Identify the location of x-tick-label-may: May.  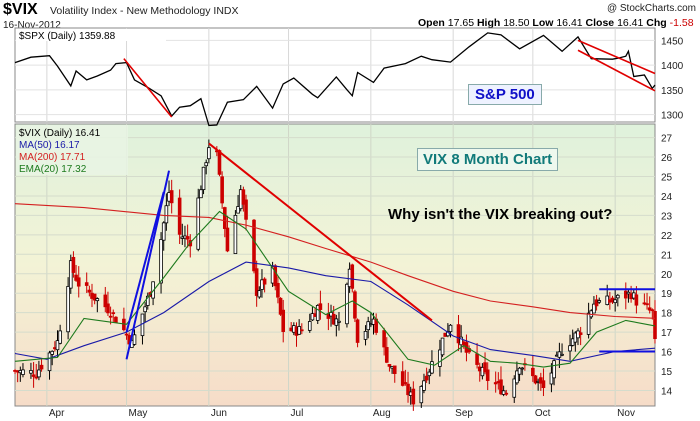
(138, 413).